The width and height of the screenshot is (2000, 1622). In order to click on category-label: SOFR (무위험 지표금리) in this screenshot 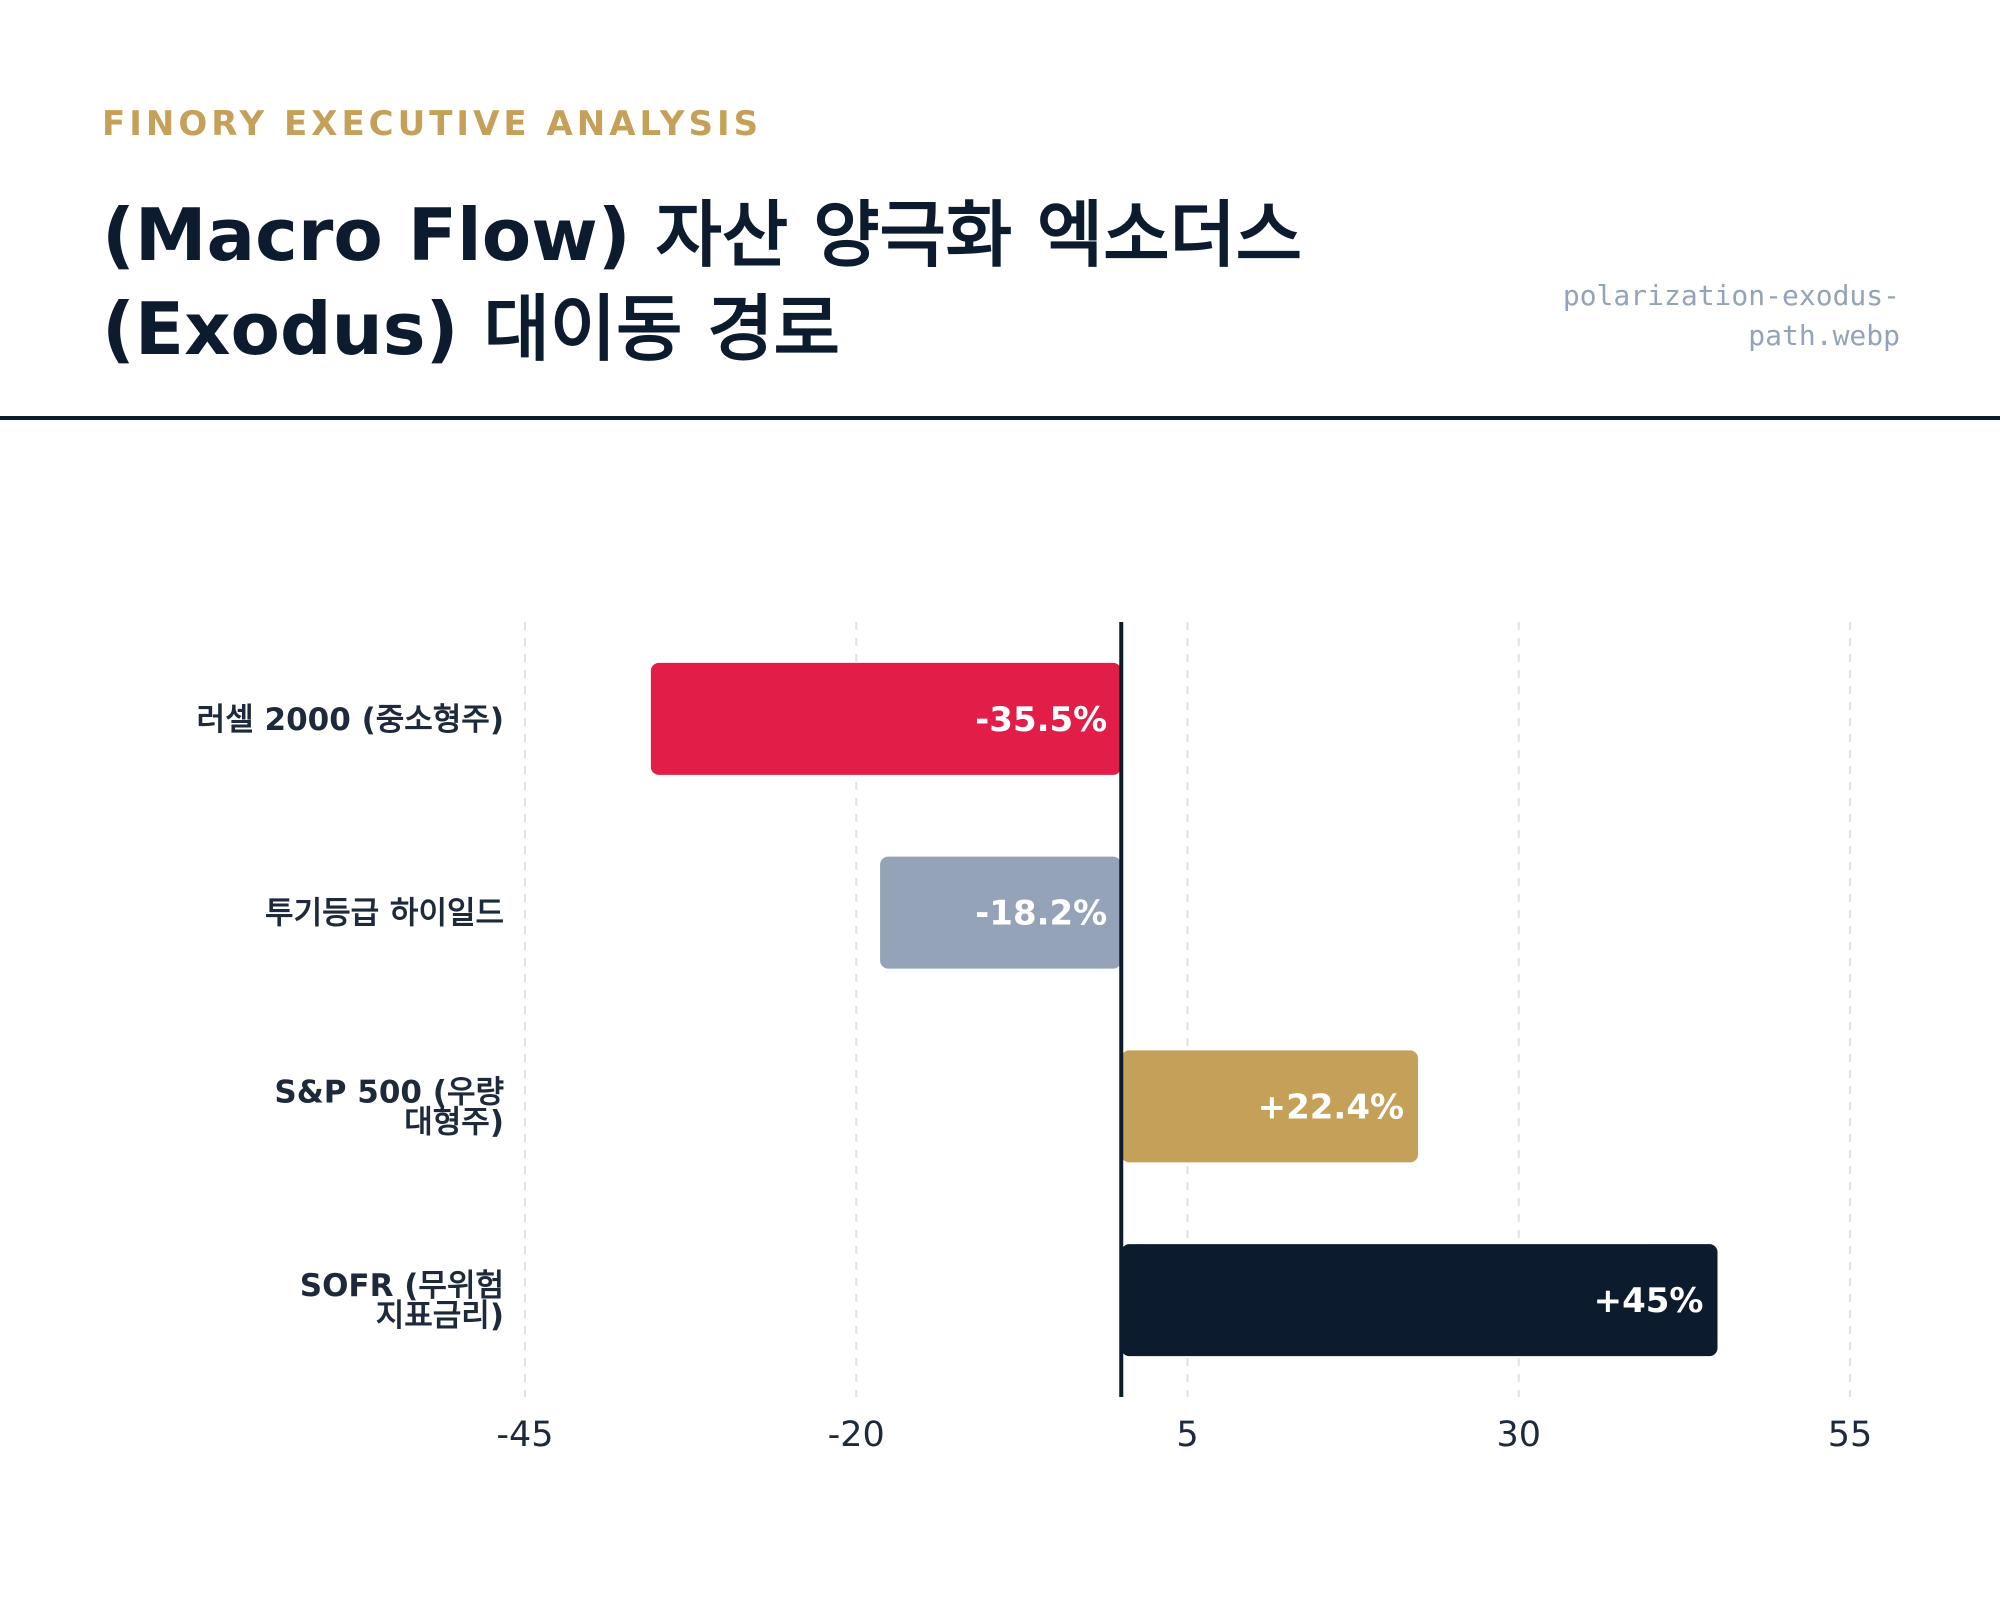, I will do `click(402, 1301)`.